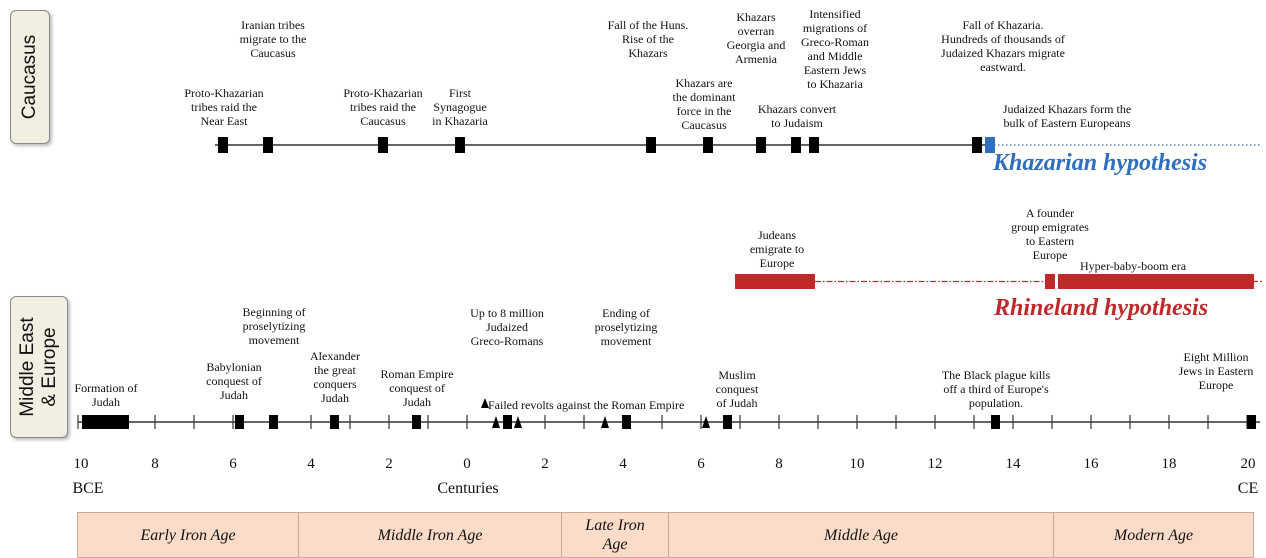 The image size is (1266, 558). What do you see at coordinates (1169, 464) in the screenshot?
I see `axis-tick-label: 18` at bounding box center [1169, 464].